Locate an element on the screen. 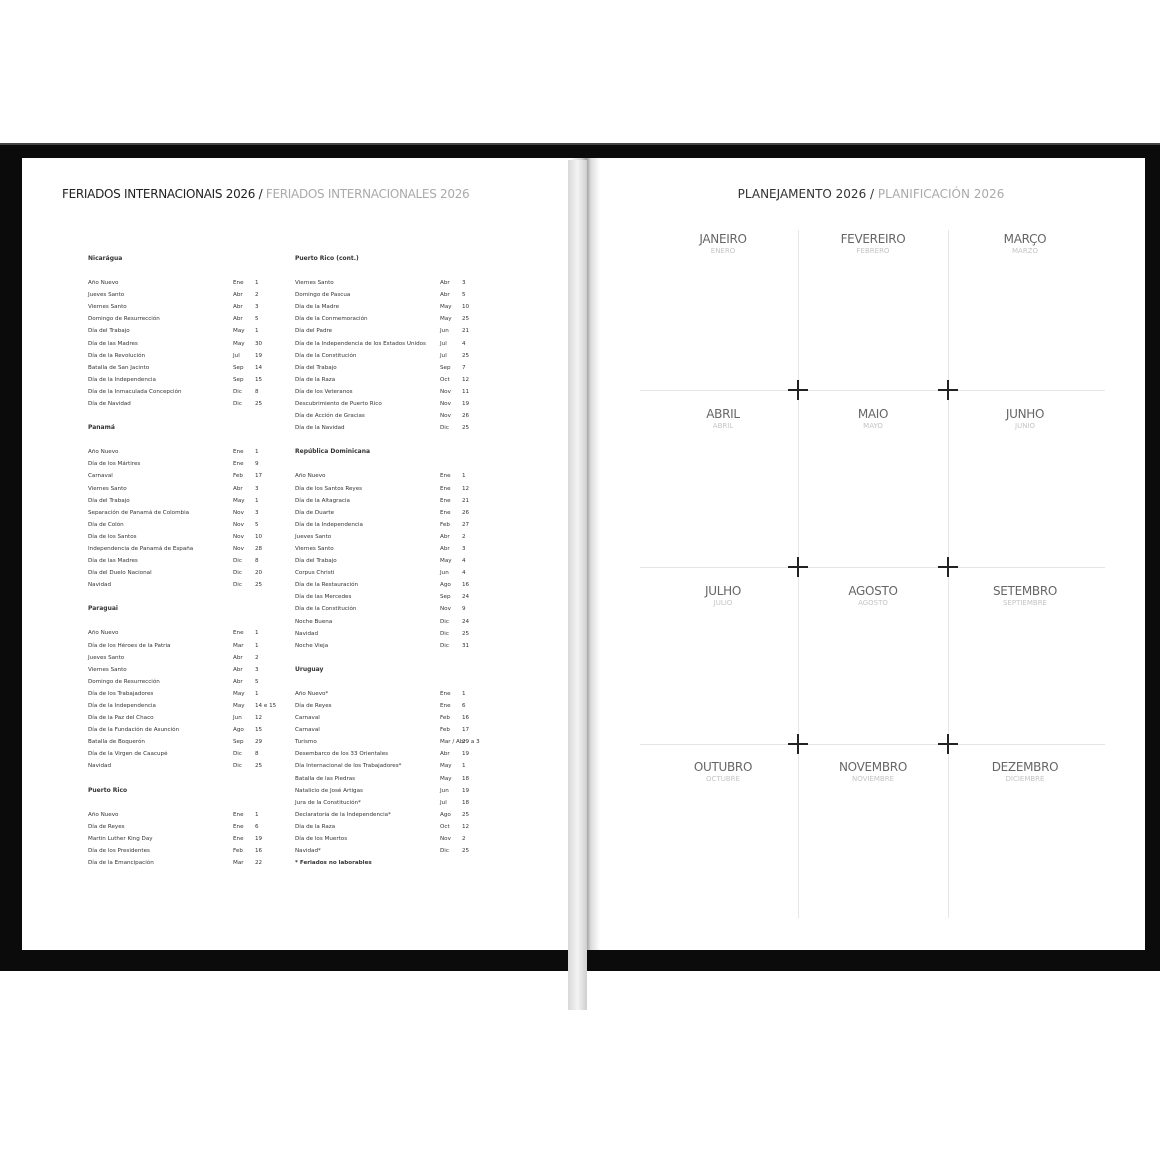 The height and width of the screenshot is (1160, 1160). holiday-row: Día de las Madres Dic 8 is located at coordinates (178, 561).